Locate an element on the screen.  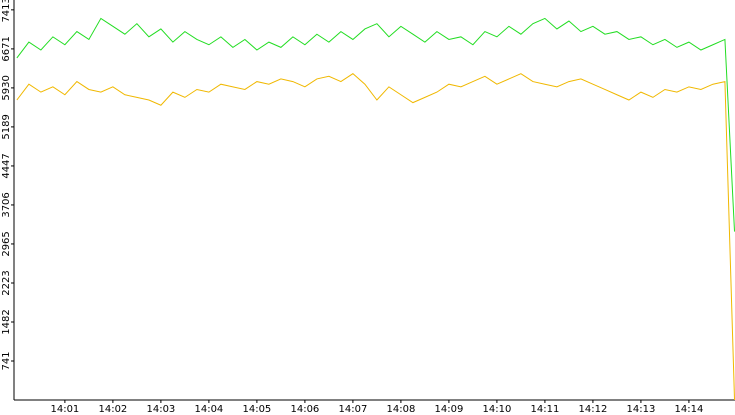
x-tick-label: 14:09 is located at coordinates (448, 409).